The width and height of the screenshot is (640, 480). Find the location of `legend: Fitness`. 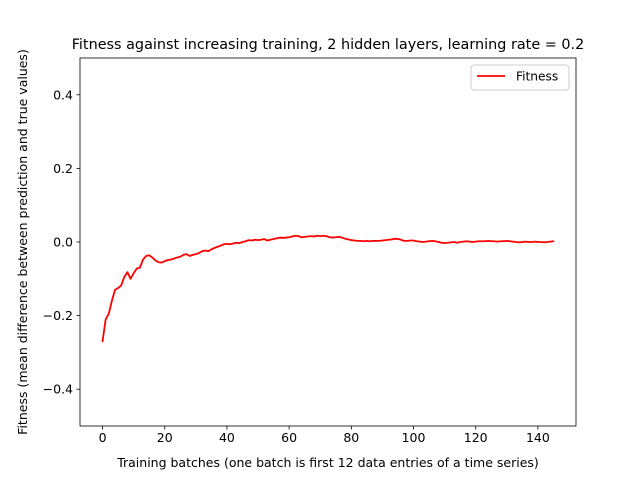

legend: Fitness is located at coordinates (520, 77).